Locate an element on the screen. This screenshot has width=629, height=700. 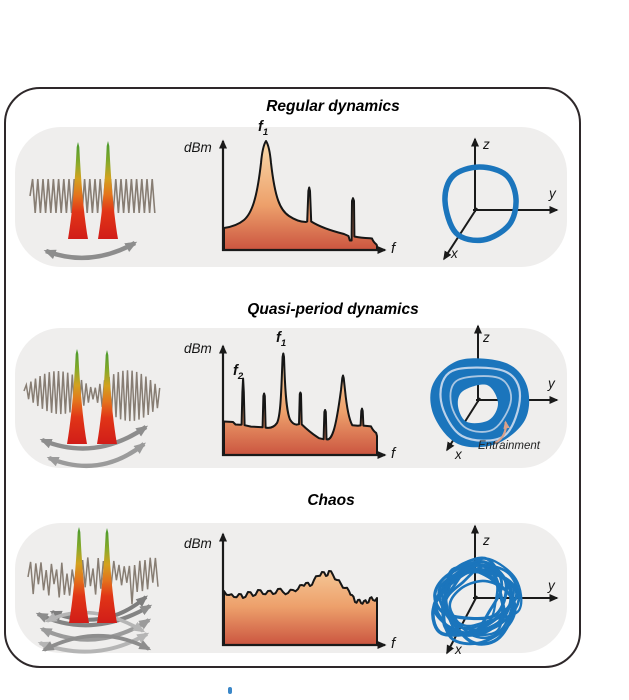
dual-pulse-waveform-icon is located at coordinates (92, 201).